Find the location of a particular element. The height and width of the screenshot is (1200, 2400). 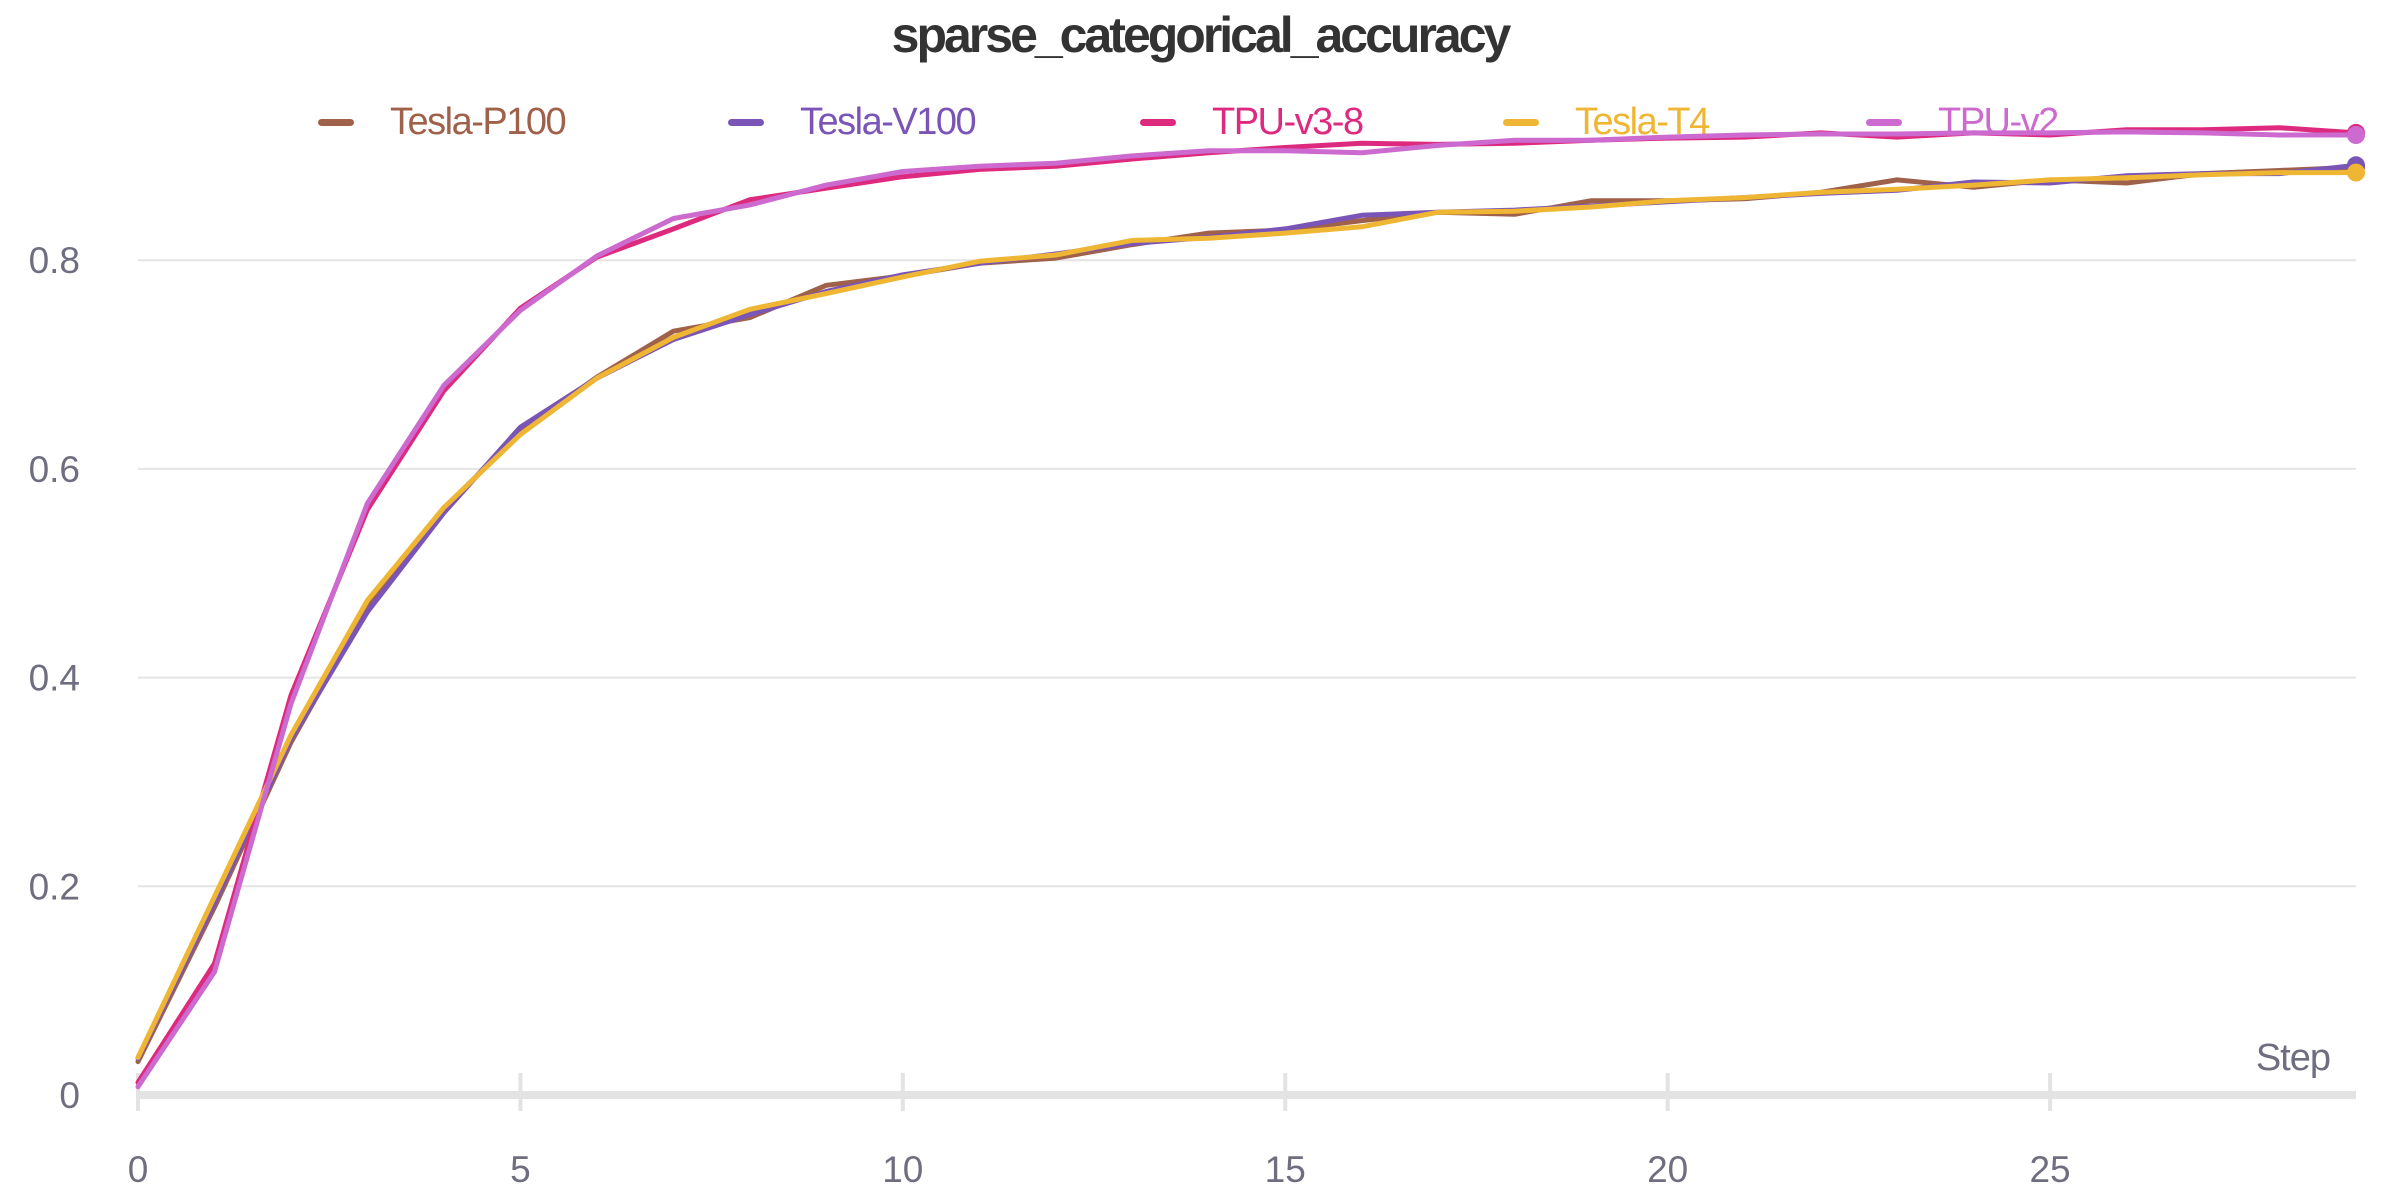

legend-label: Tesla-V100 is located at coordinates (888, 121).